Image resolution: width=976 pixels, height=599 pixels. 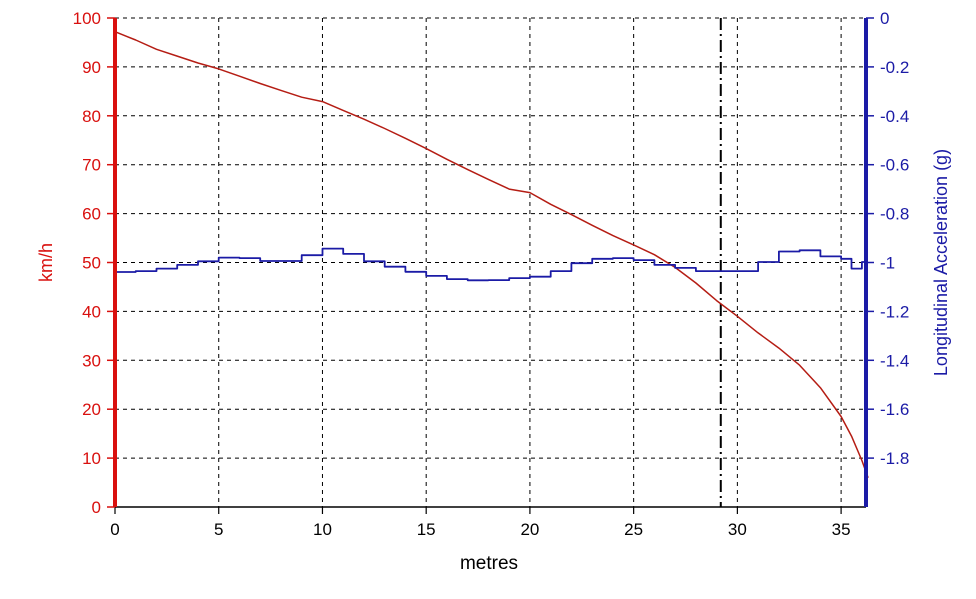 What do you see at coordinates (894, 116) in the screenshot?
I see `right-y-tick-label: -0.4` at bounding box center [894, 116].